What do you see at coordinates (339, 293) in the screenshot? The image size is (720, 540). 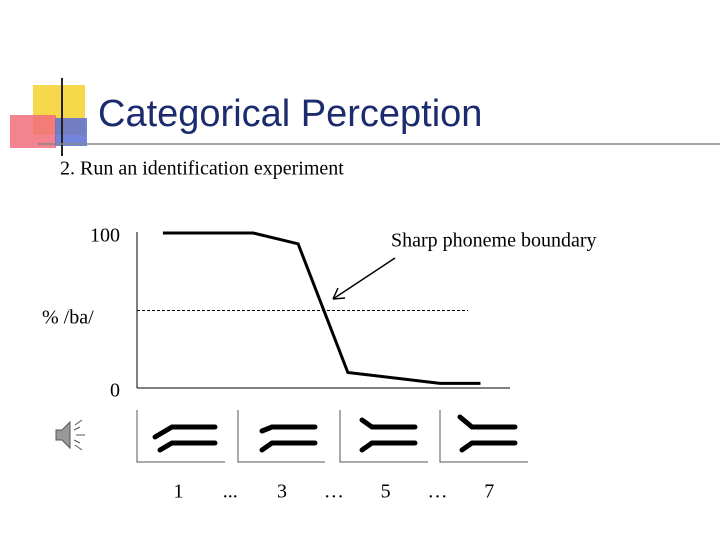 I see `arrow-head` at bounding box center [339, 293].